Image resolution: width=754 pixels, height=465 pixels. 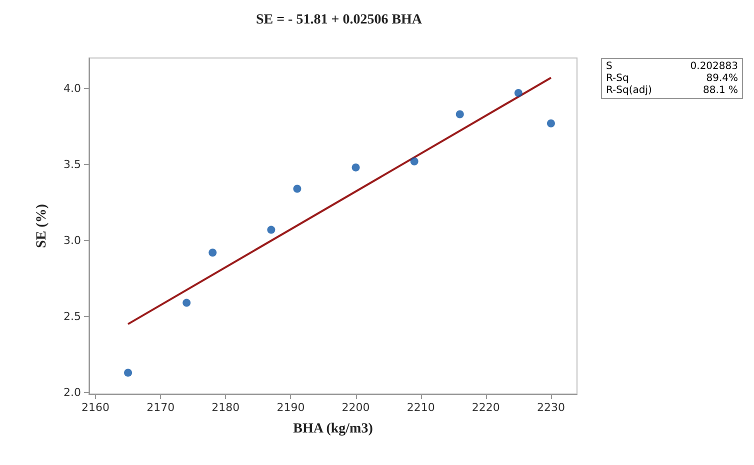 What do you see at coordinates (339, 20) in the screenshot?
I see `chart-title: SE = - 51.81 + 0.02506 BHA` at bounding box center [339, 20].